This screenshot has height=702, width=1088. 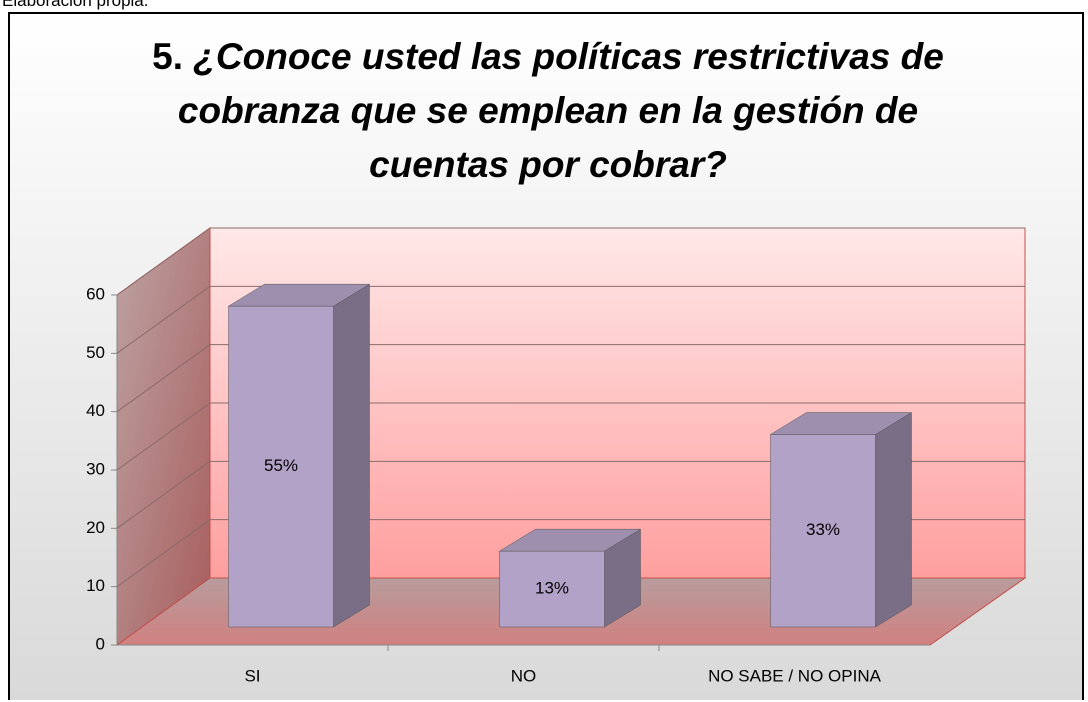 I want to click on y-tick-label: 30, so click(x=95, y=468).